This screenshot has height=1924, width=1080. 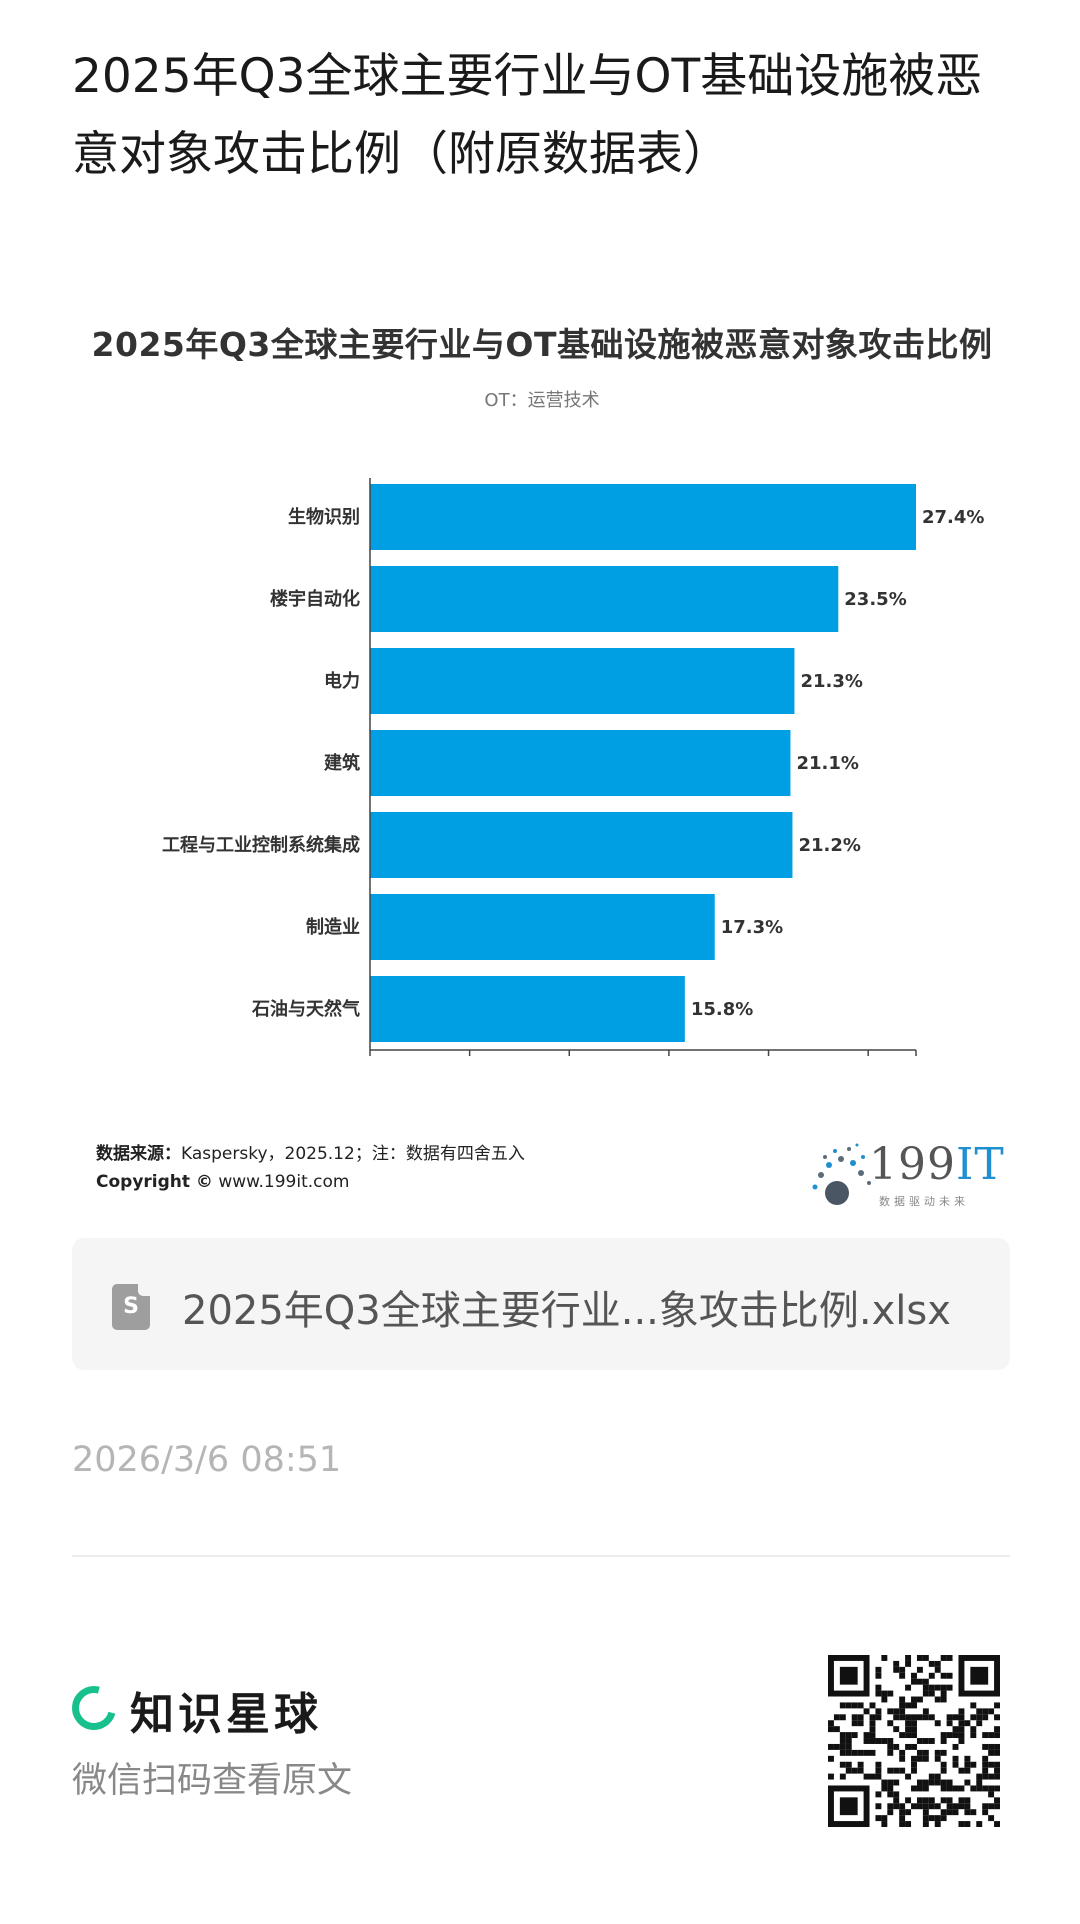 I want to click on data-label: 15.8%, so click(x=722, y=1009).